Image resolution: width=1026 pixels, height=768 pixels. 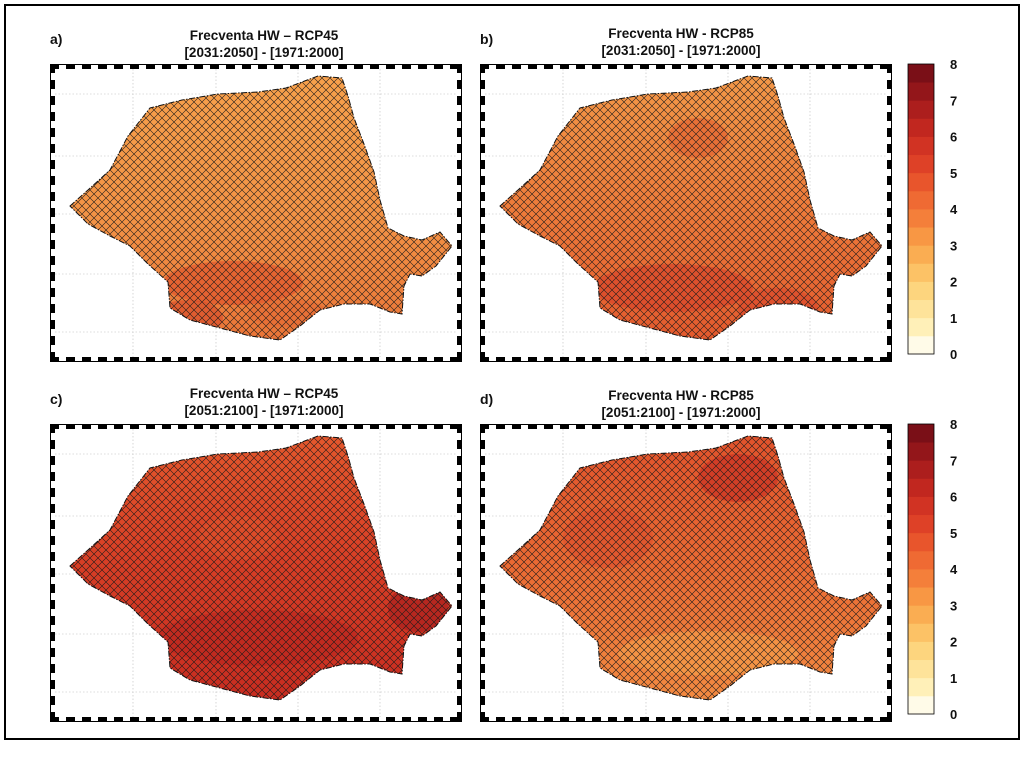 What do you see at coordinates (263, 410) in the screenshot?
I see `panel-c-subtitle: [2051:2100] - [1971:2000]` at bounding box center [263, 410].